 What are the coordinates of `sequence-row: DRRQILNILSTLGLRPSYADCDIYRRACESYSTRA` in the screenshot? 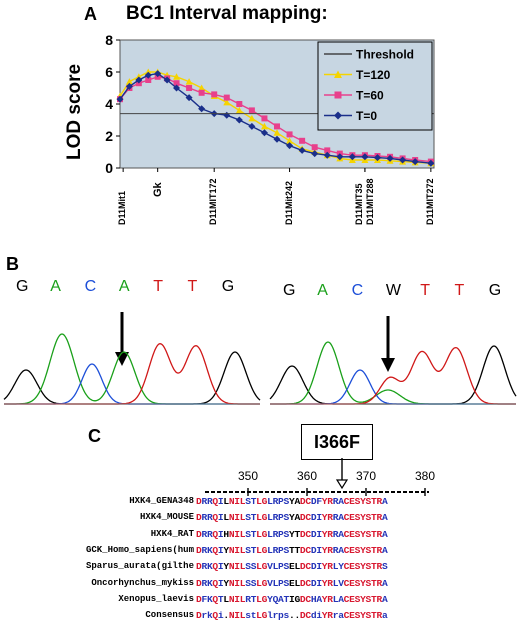 It's located at (292, 518).